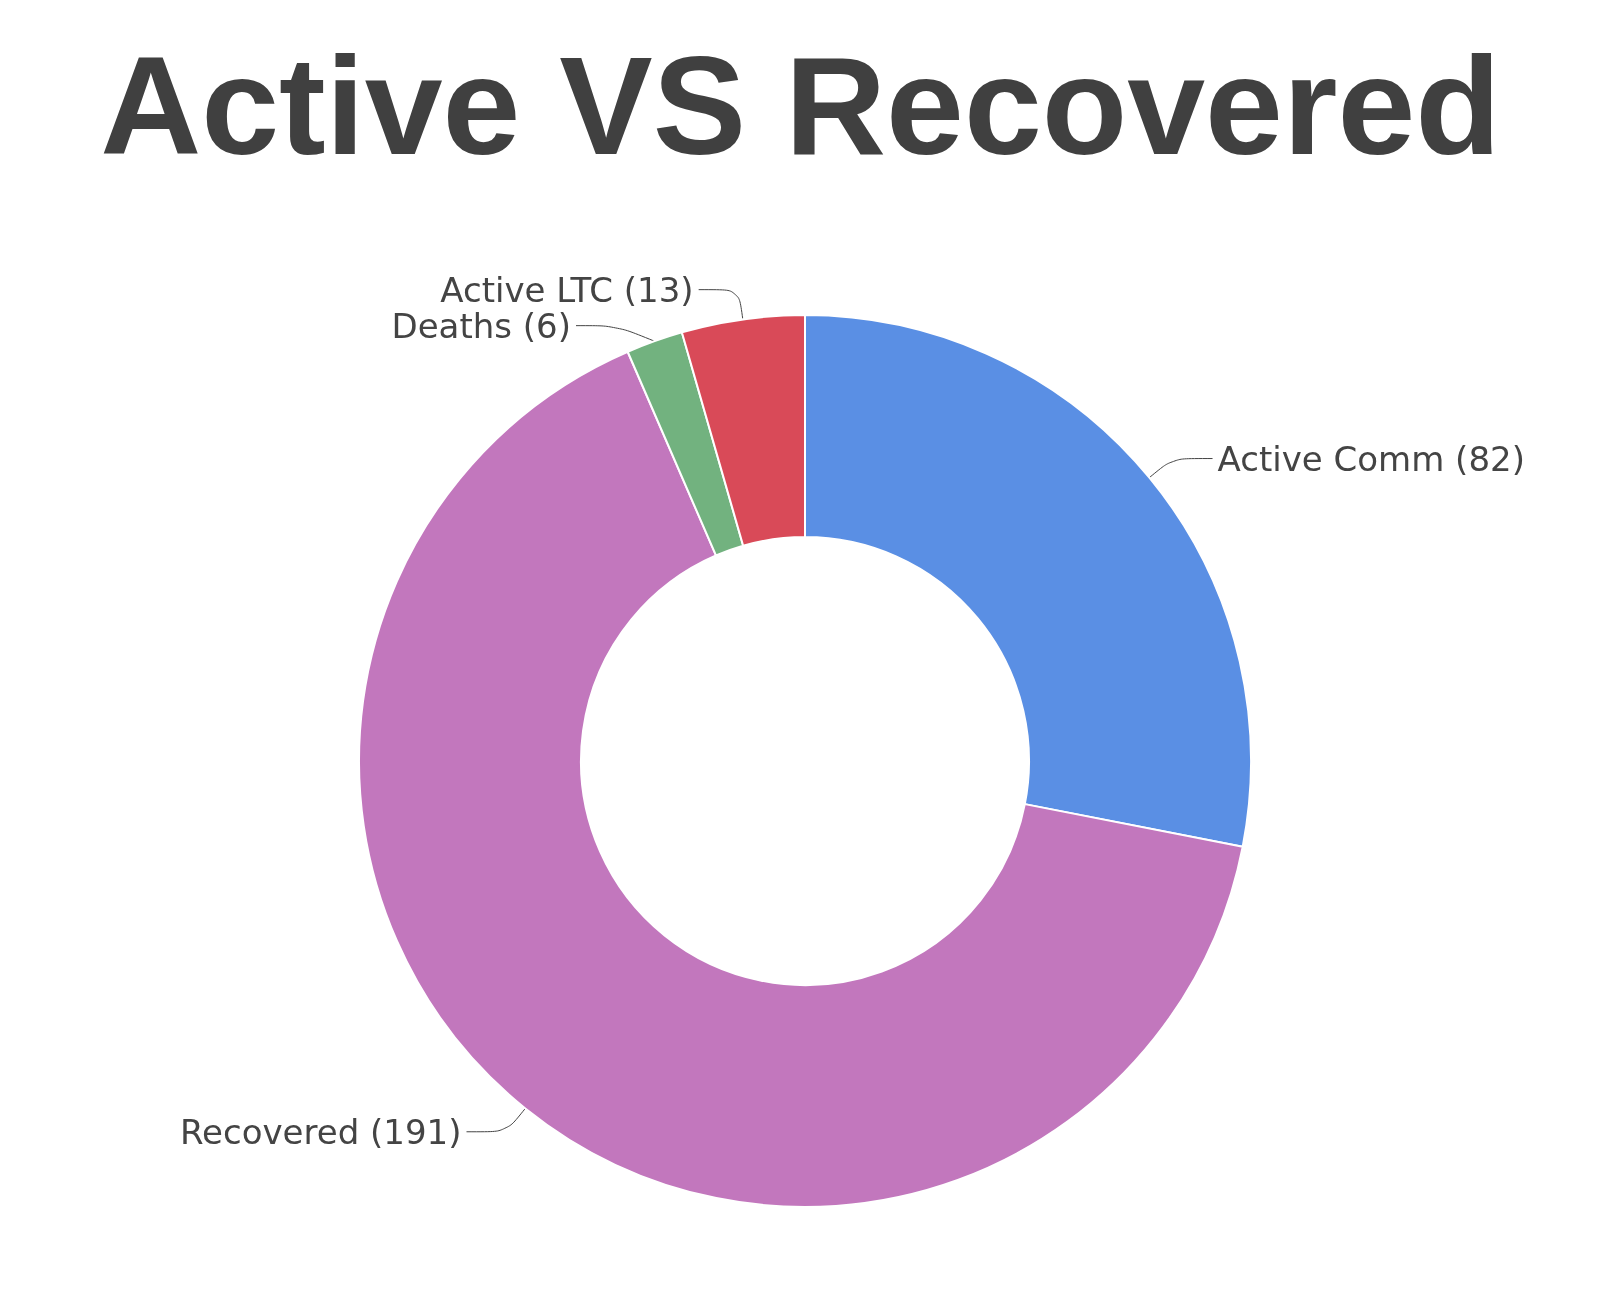  I want to click on slice-label: Recovered (191), so click(320, 1131).